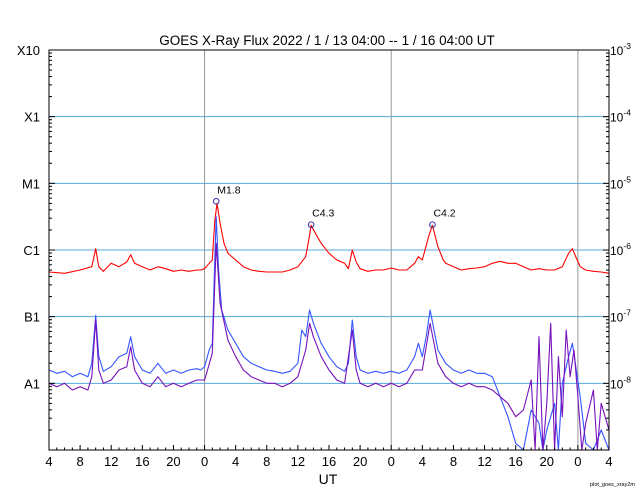 This screenshot has height=500, width=640. What do you see at coordinates (328, 479) in the screenshot?
I see `x-axis-label: UT` at bounding box center [328, 479].